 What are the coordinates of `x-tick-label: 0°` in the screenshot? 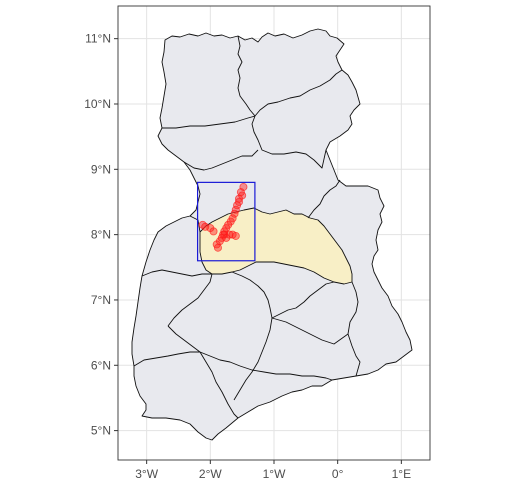 It's located at (338, 474).